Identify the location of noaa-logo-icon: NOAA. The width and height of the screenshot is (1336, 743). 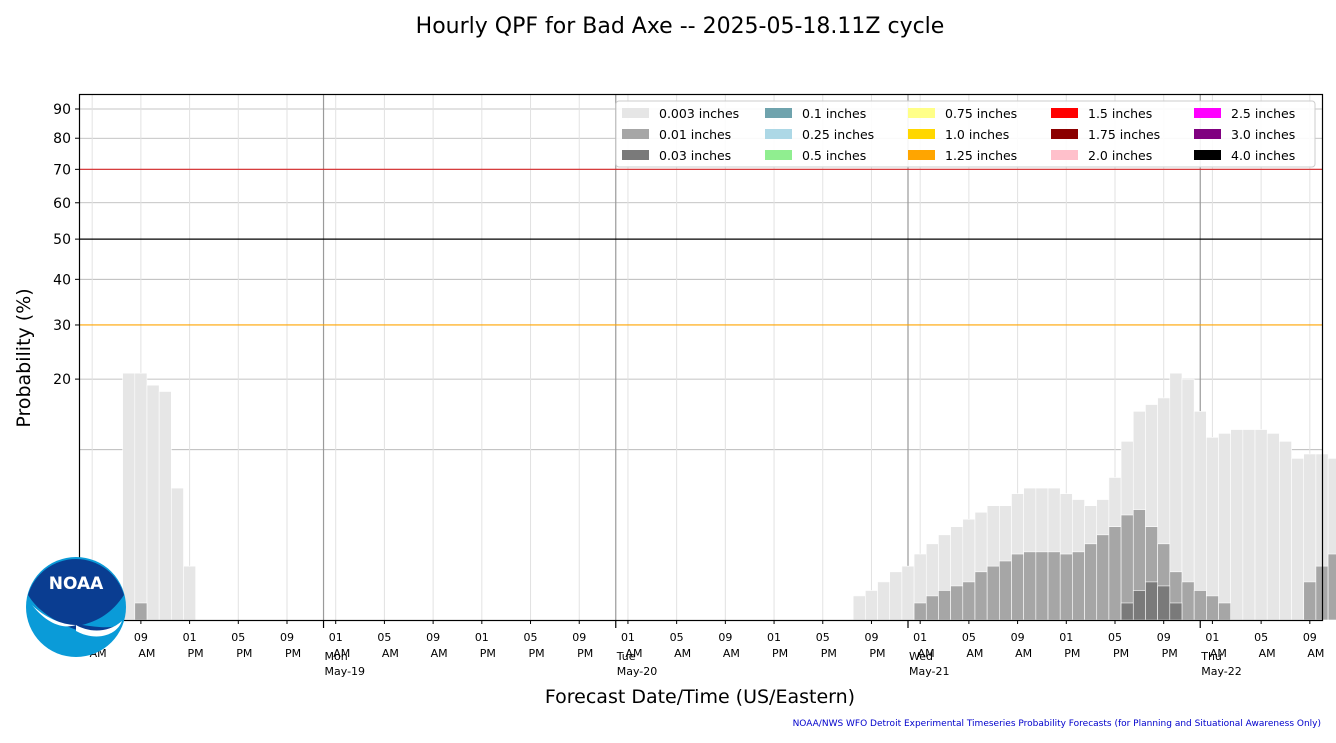
(76, 607).